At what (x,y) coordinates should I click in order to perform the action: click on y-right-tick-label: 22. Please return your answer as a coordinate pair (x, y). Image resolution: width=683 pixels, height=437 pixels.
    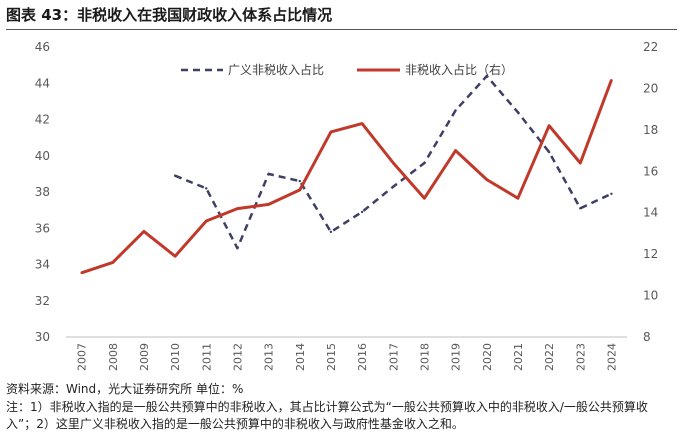
    Looking at the image, I should click on (650, 47).